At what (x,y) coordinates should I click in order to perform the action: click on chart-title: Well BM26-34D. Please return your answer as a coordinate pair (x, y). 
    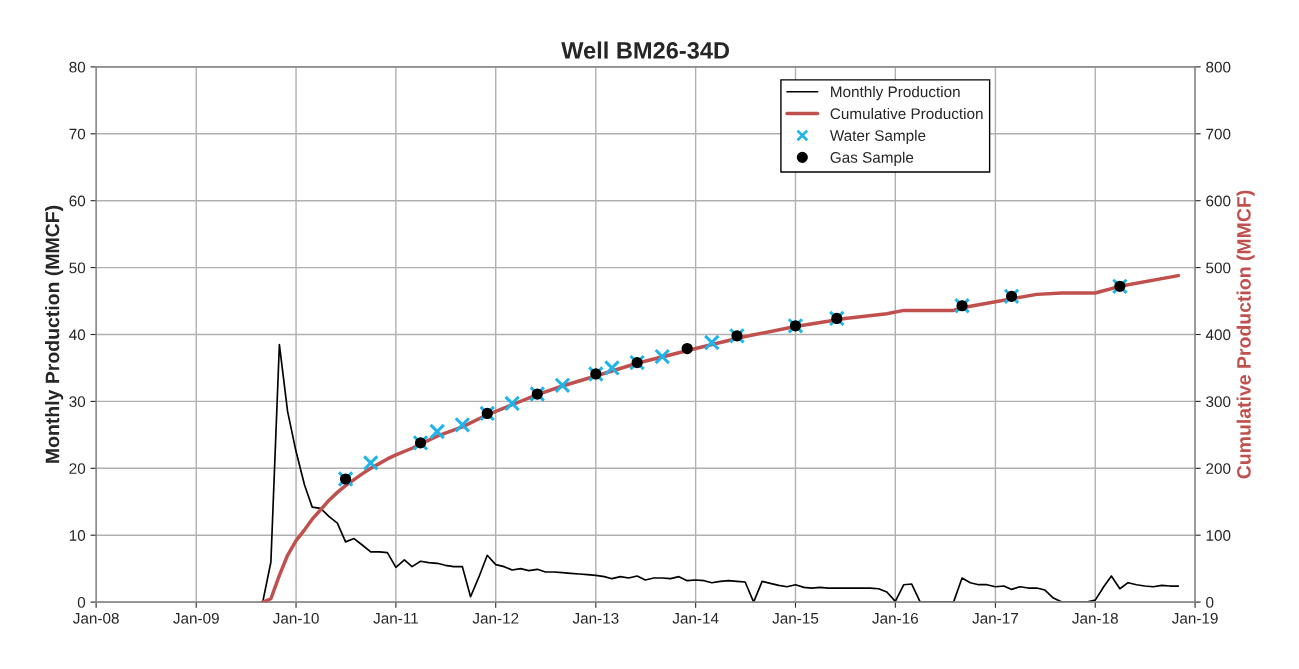
    Looking at the image, I should click on (645, 50).